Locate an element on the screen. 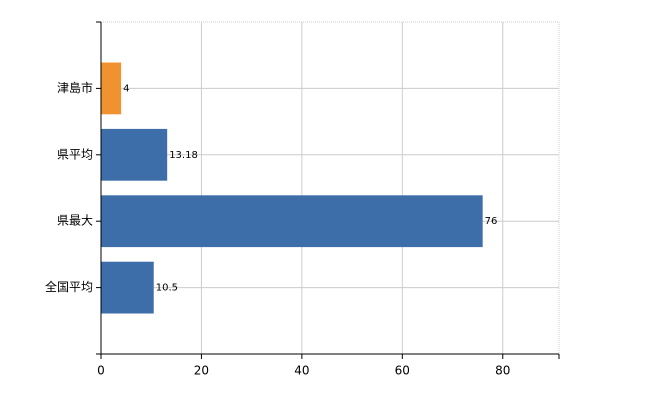  x-tick-label: 0 is located at coordinates (101, 371).